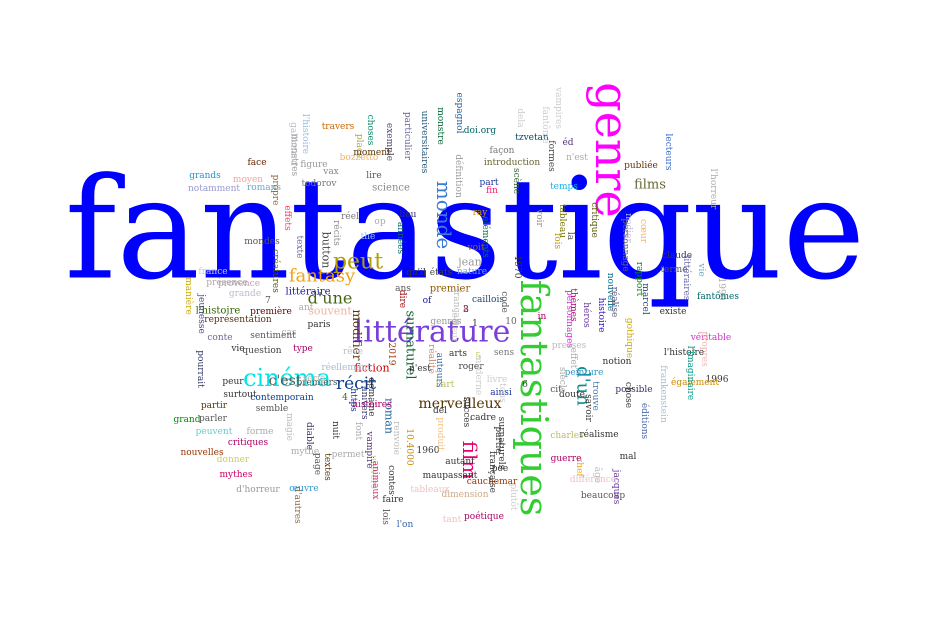 The height and width of the screenshot is (620, 932). Describe the element at coordinates (212, 272) in the screenshot. I see `word-france: france` at that location.